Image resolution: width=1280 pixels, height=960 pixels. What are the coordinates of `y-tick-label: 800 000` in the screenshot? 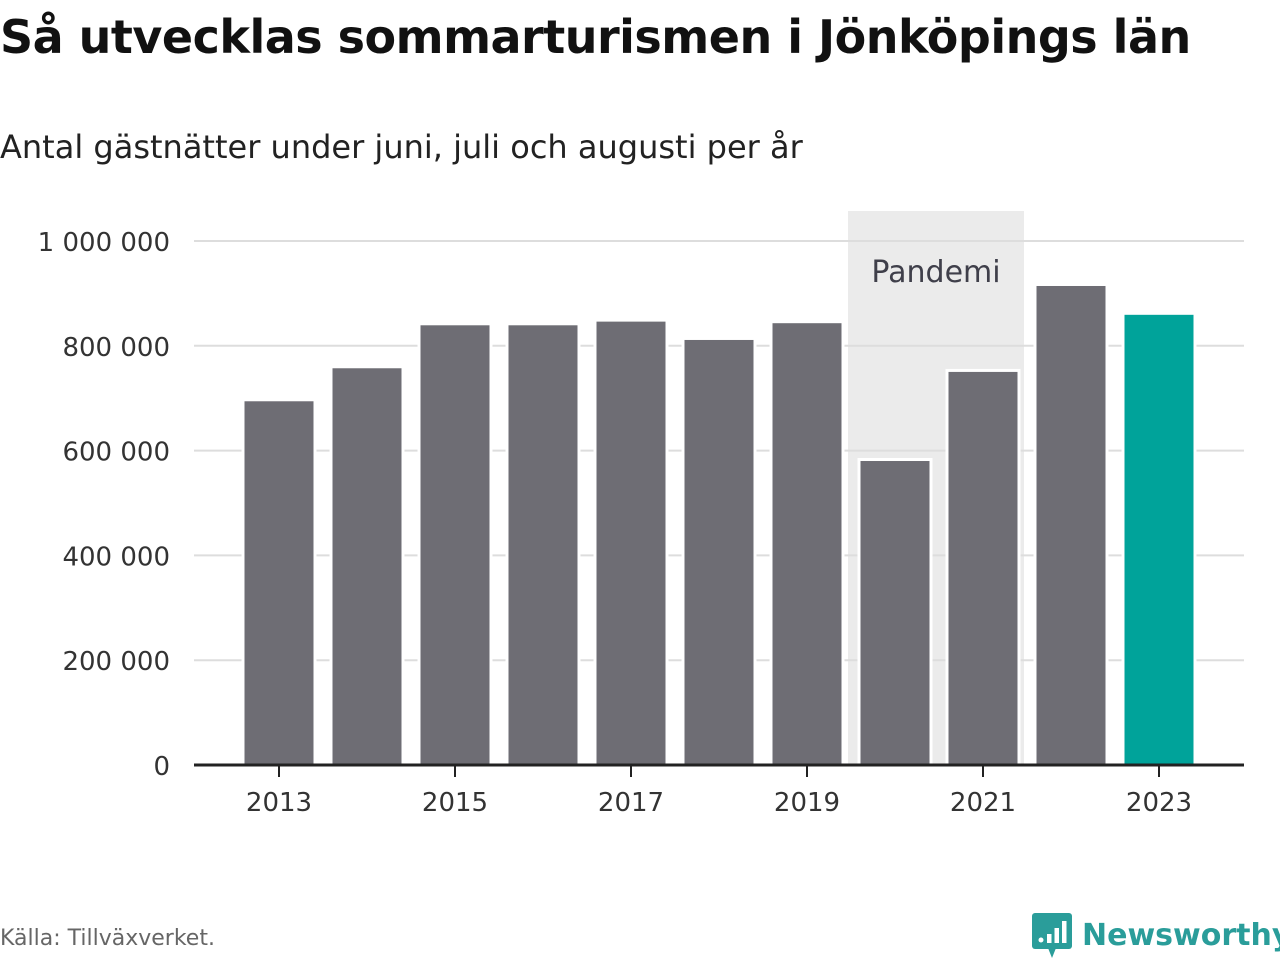 It's located at (116, 348).